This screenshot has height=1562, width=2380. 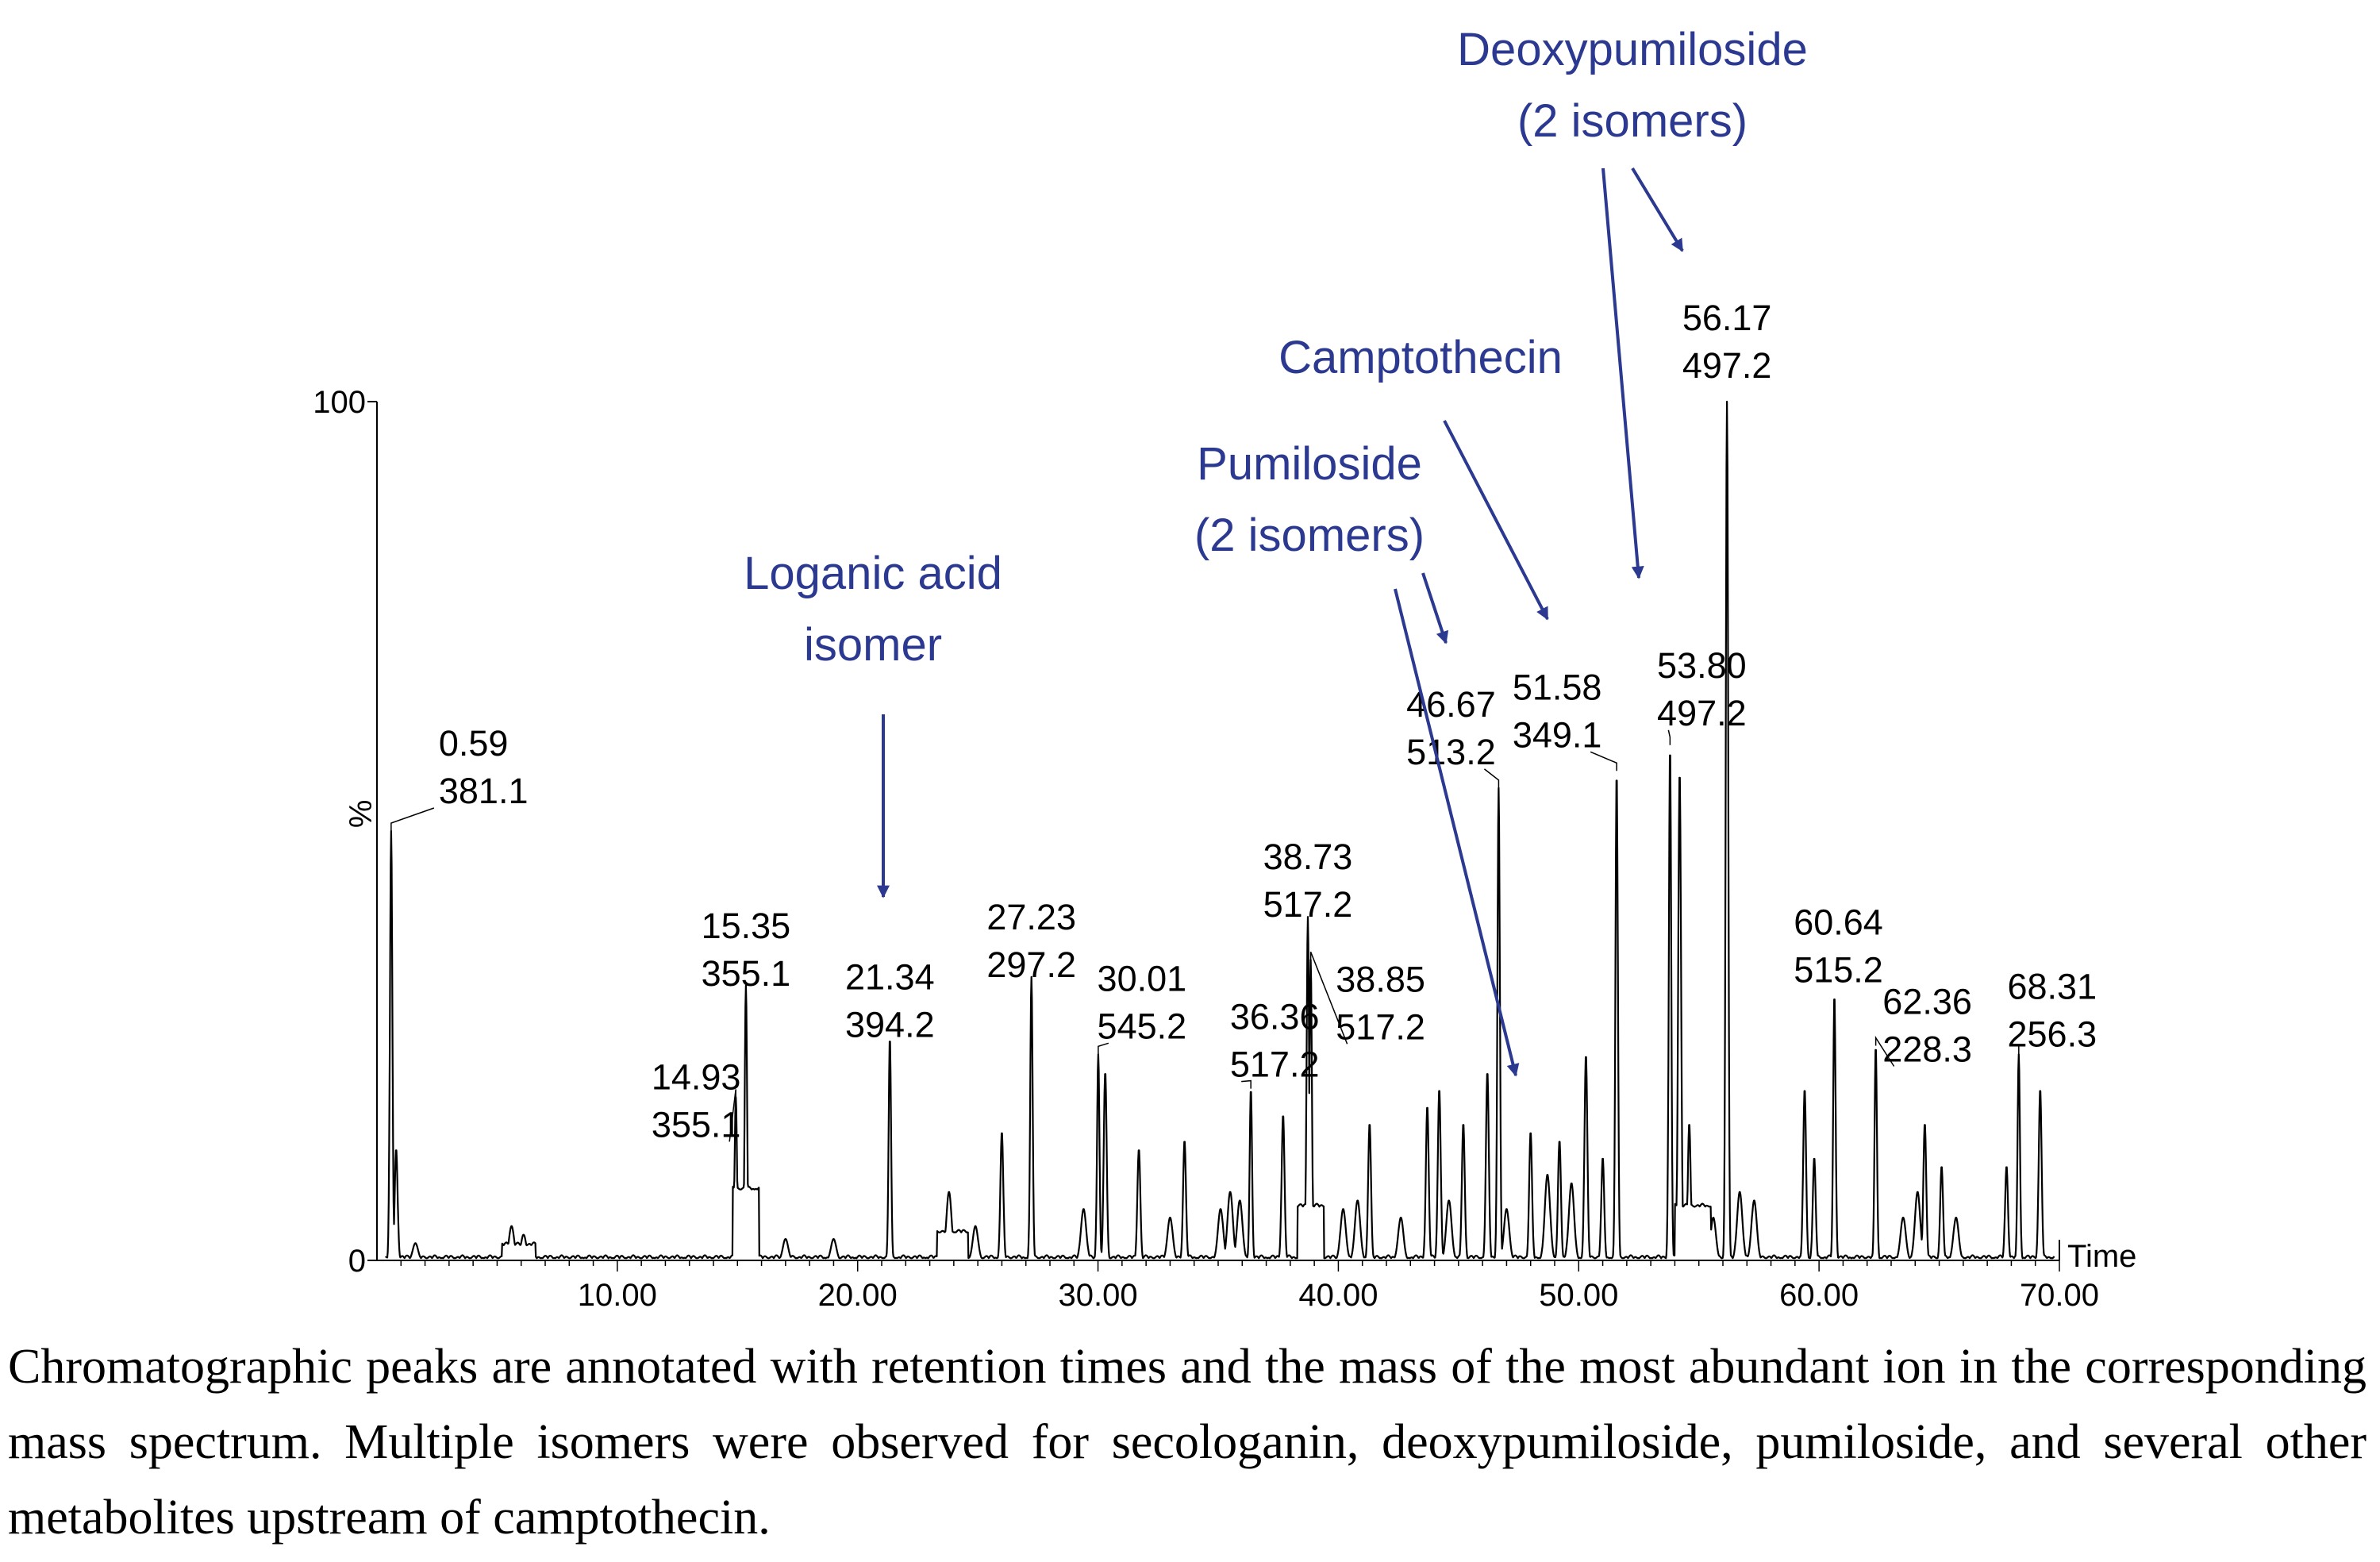 What do you see at coordinates (1380, 979) in the screenshot?
I see `peak-label-time: 38.85` at bounding box center [1380, 979].